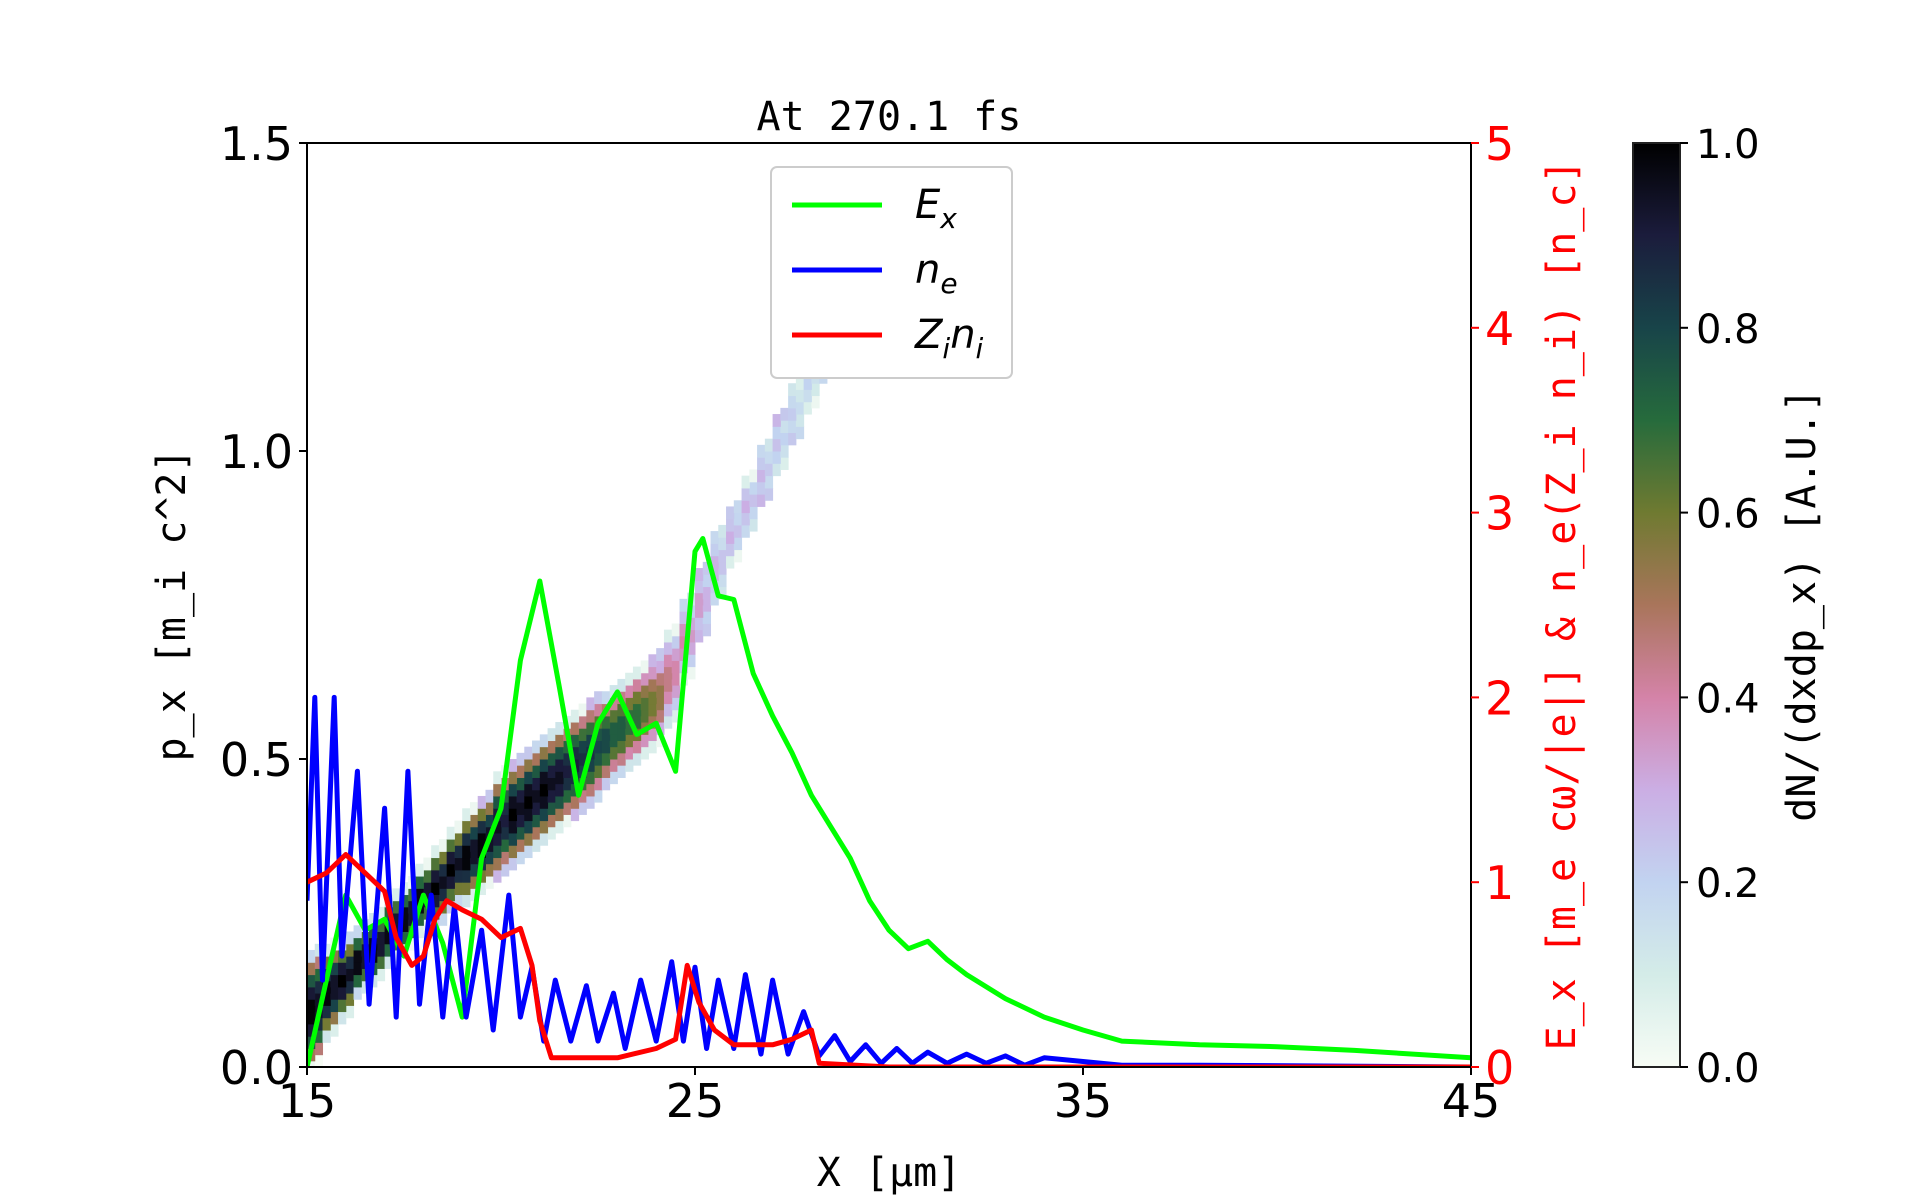 Image resolution: width=1920 pixels, height=1200 pixels. I want to click on y-right-tick-label: 0, so click(1499, 1068).